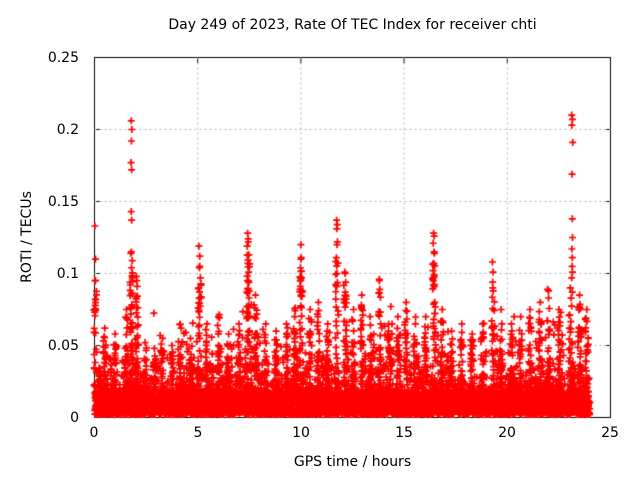 The width and height of the screenshot is (640, 480). What do you see at coordinates (63, 202) in the screenshot?
I see `y-tick-label-015: 0.15` at bounding box center [63, 202].